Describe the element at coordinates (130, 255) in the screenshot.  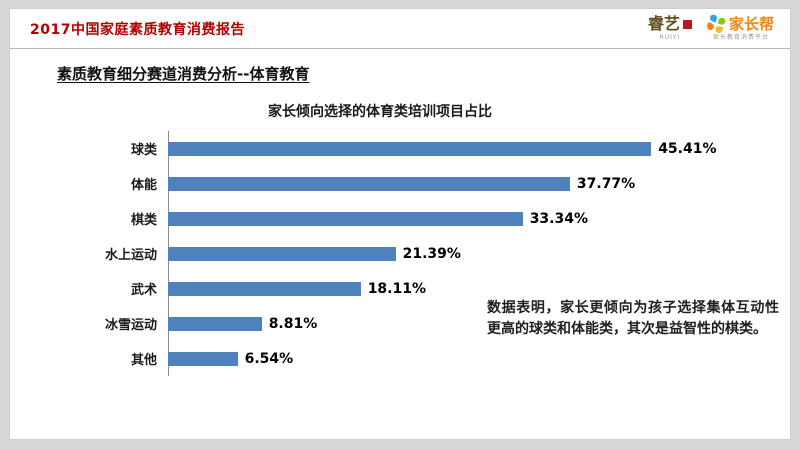
I see `category-label: 水上运动` at that location.